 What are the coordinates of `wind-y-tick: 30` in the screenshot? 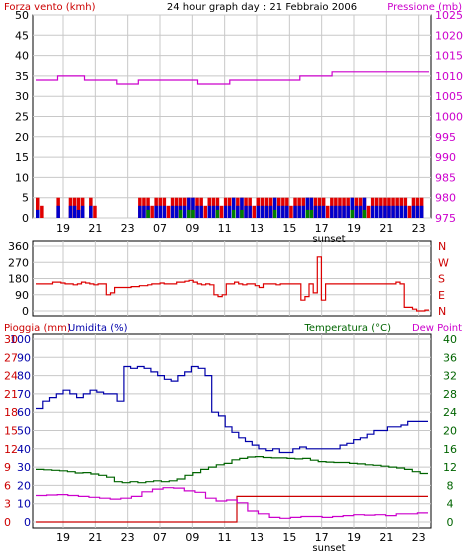 It's located at (22, 96).